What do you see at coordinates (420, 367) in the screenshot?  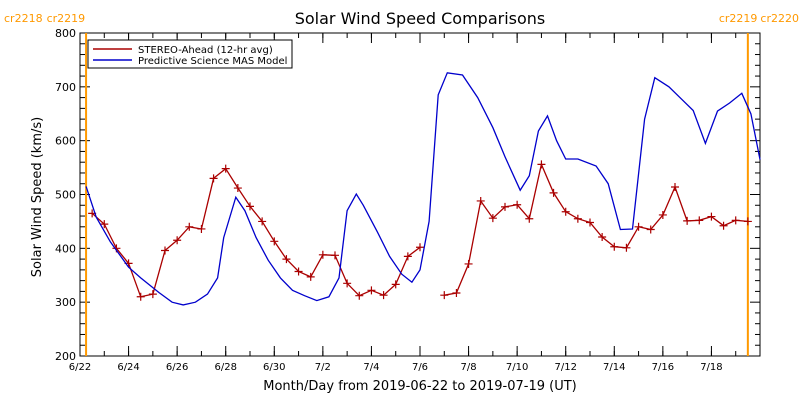 I see `x-tick-label: 7/6` at bounding box center [420, 367].